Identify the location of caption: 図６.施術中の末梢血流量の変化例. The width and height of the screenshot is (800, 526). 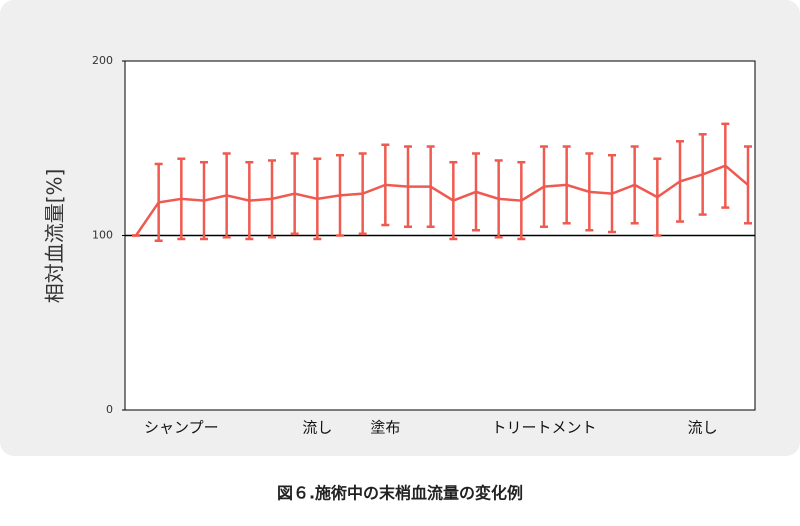
(400, 493).